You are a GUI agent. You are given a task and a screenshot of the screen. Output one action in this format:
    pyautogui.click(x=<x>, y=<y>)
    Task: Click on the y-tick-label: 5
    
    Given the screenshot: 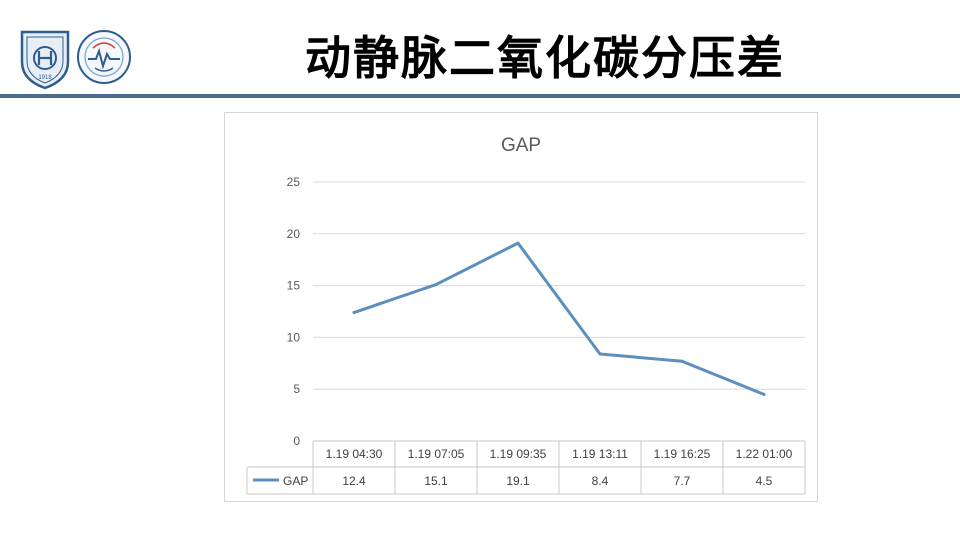 What is the action you would take?
    pyautogui.click(x=296, y=389)
    